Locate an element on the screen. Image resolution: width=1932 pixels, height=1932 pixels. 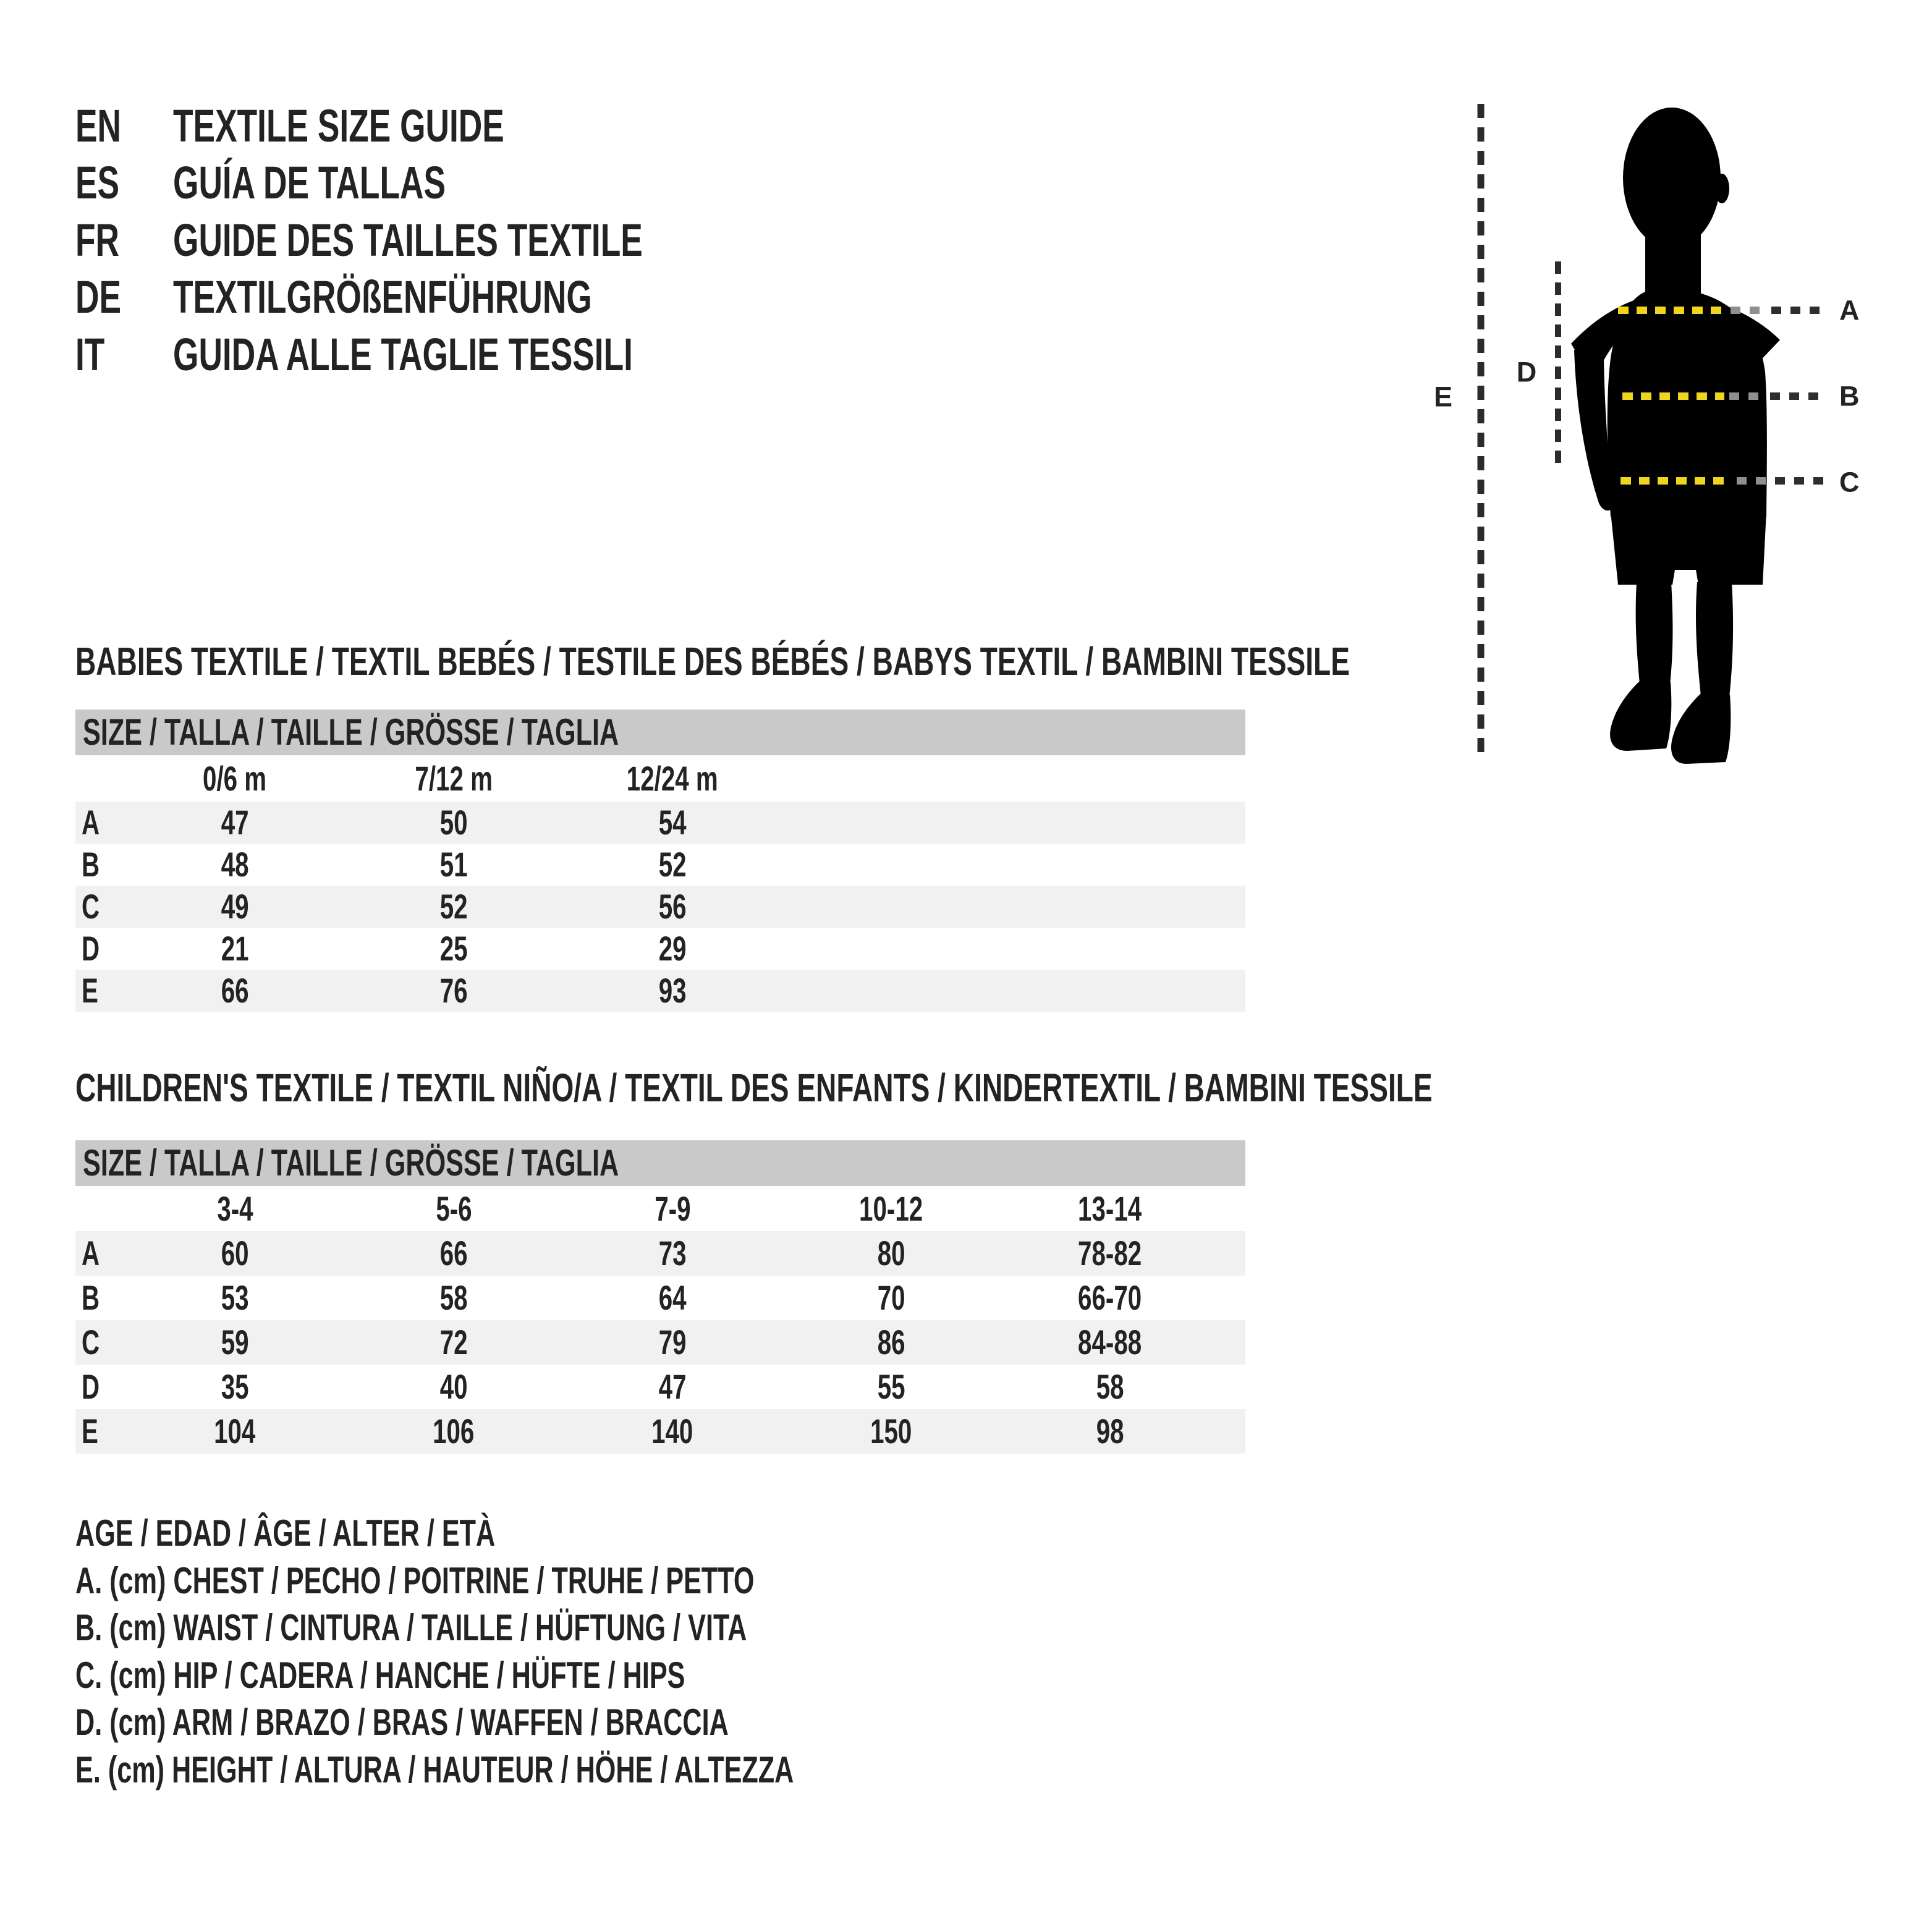
children-row-c: C 59 72 79 86 84-88 is located at coordinates (660, 1342).